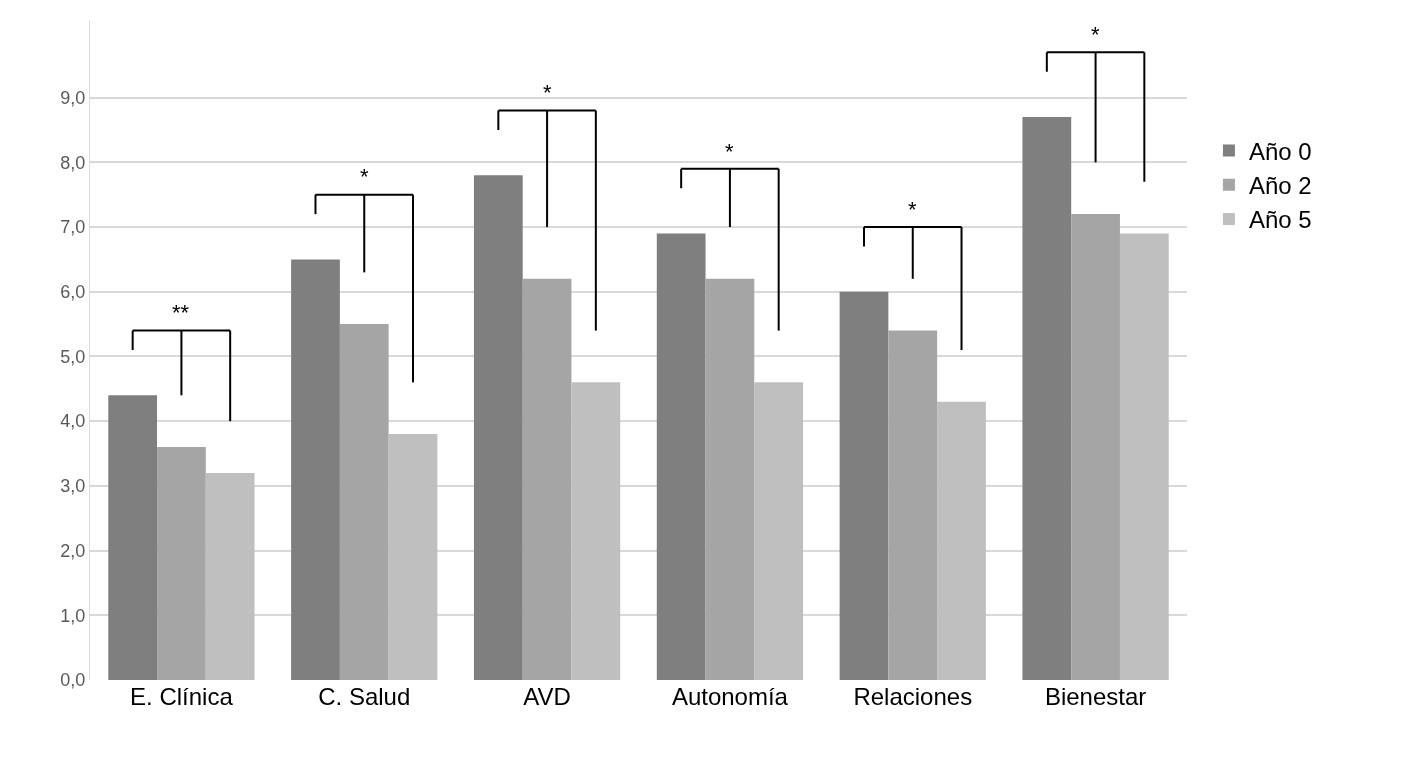 This screenshot has height=760, width=1407. What do you see at coordinates (1095, 696) in the screenshot?
I see `x-tick-label: Bienestar` at bounding box center [1095, 696].